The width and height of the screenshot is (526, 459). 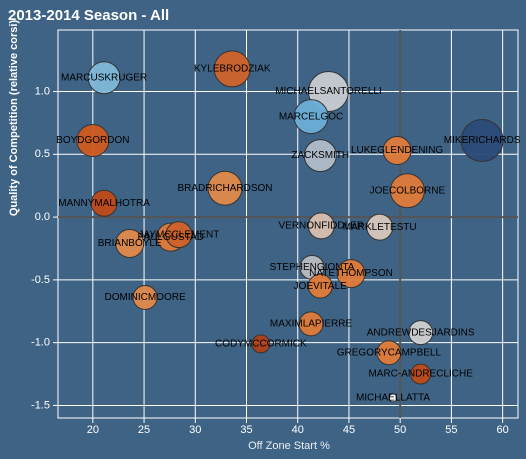 I want to click on player-label: JAYMCCLEMENT, so click(x=178, y=234).